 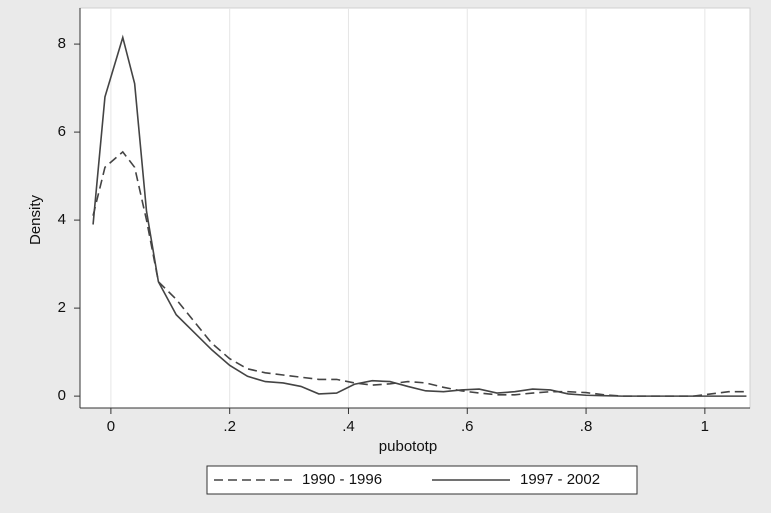 What do you see at coordinates (342, 479) in the screenshot?
I see `legend-label: 1990 - 1996` at bounding box center [342, 479].